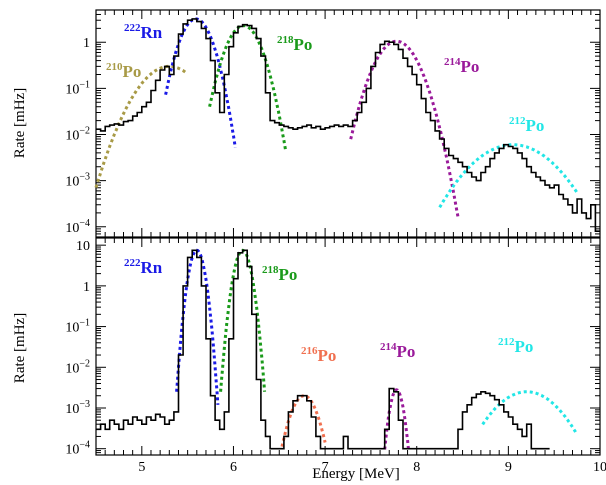  Describe the element at coordinates (325, 467) in the screenshot. I see `x-tick-label: 7` at that location.